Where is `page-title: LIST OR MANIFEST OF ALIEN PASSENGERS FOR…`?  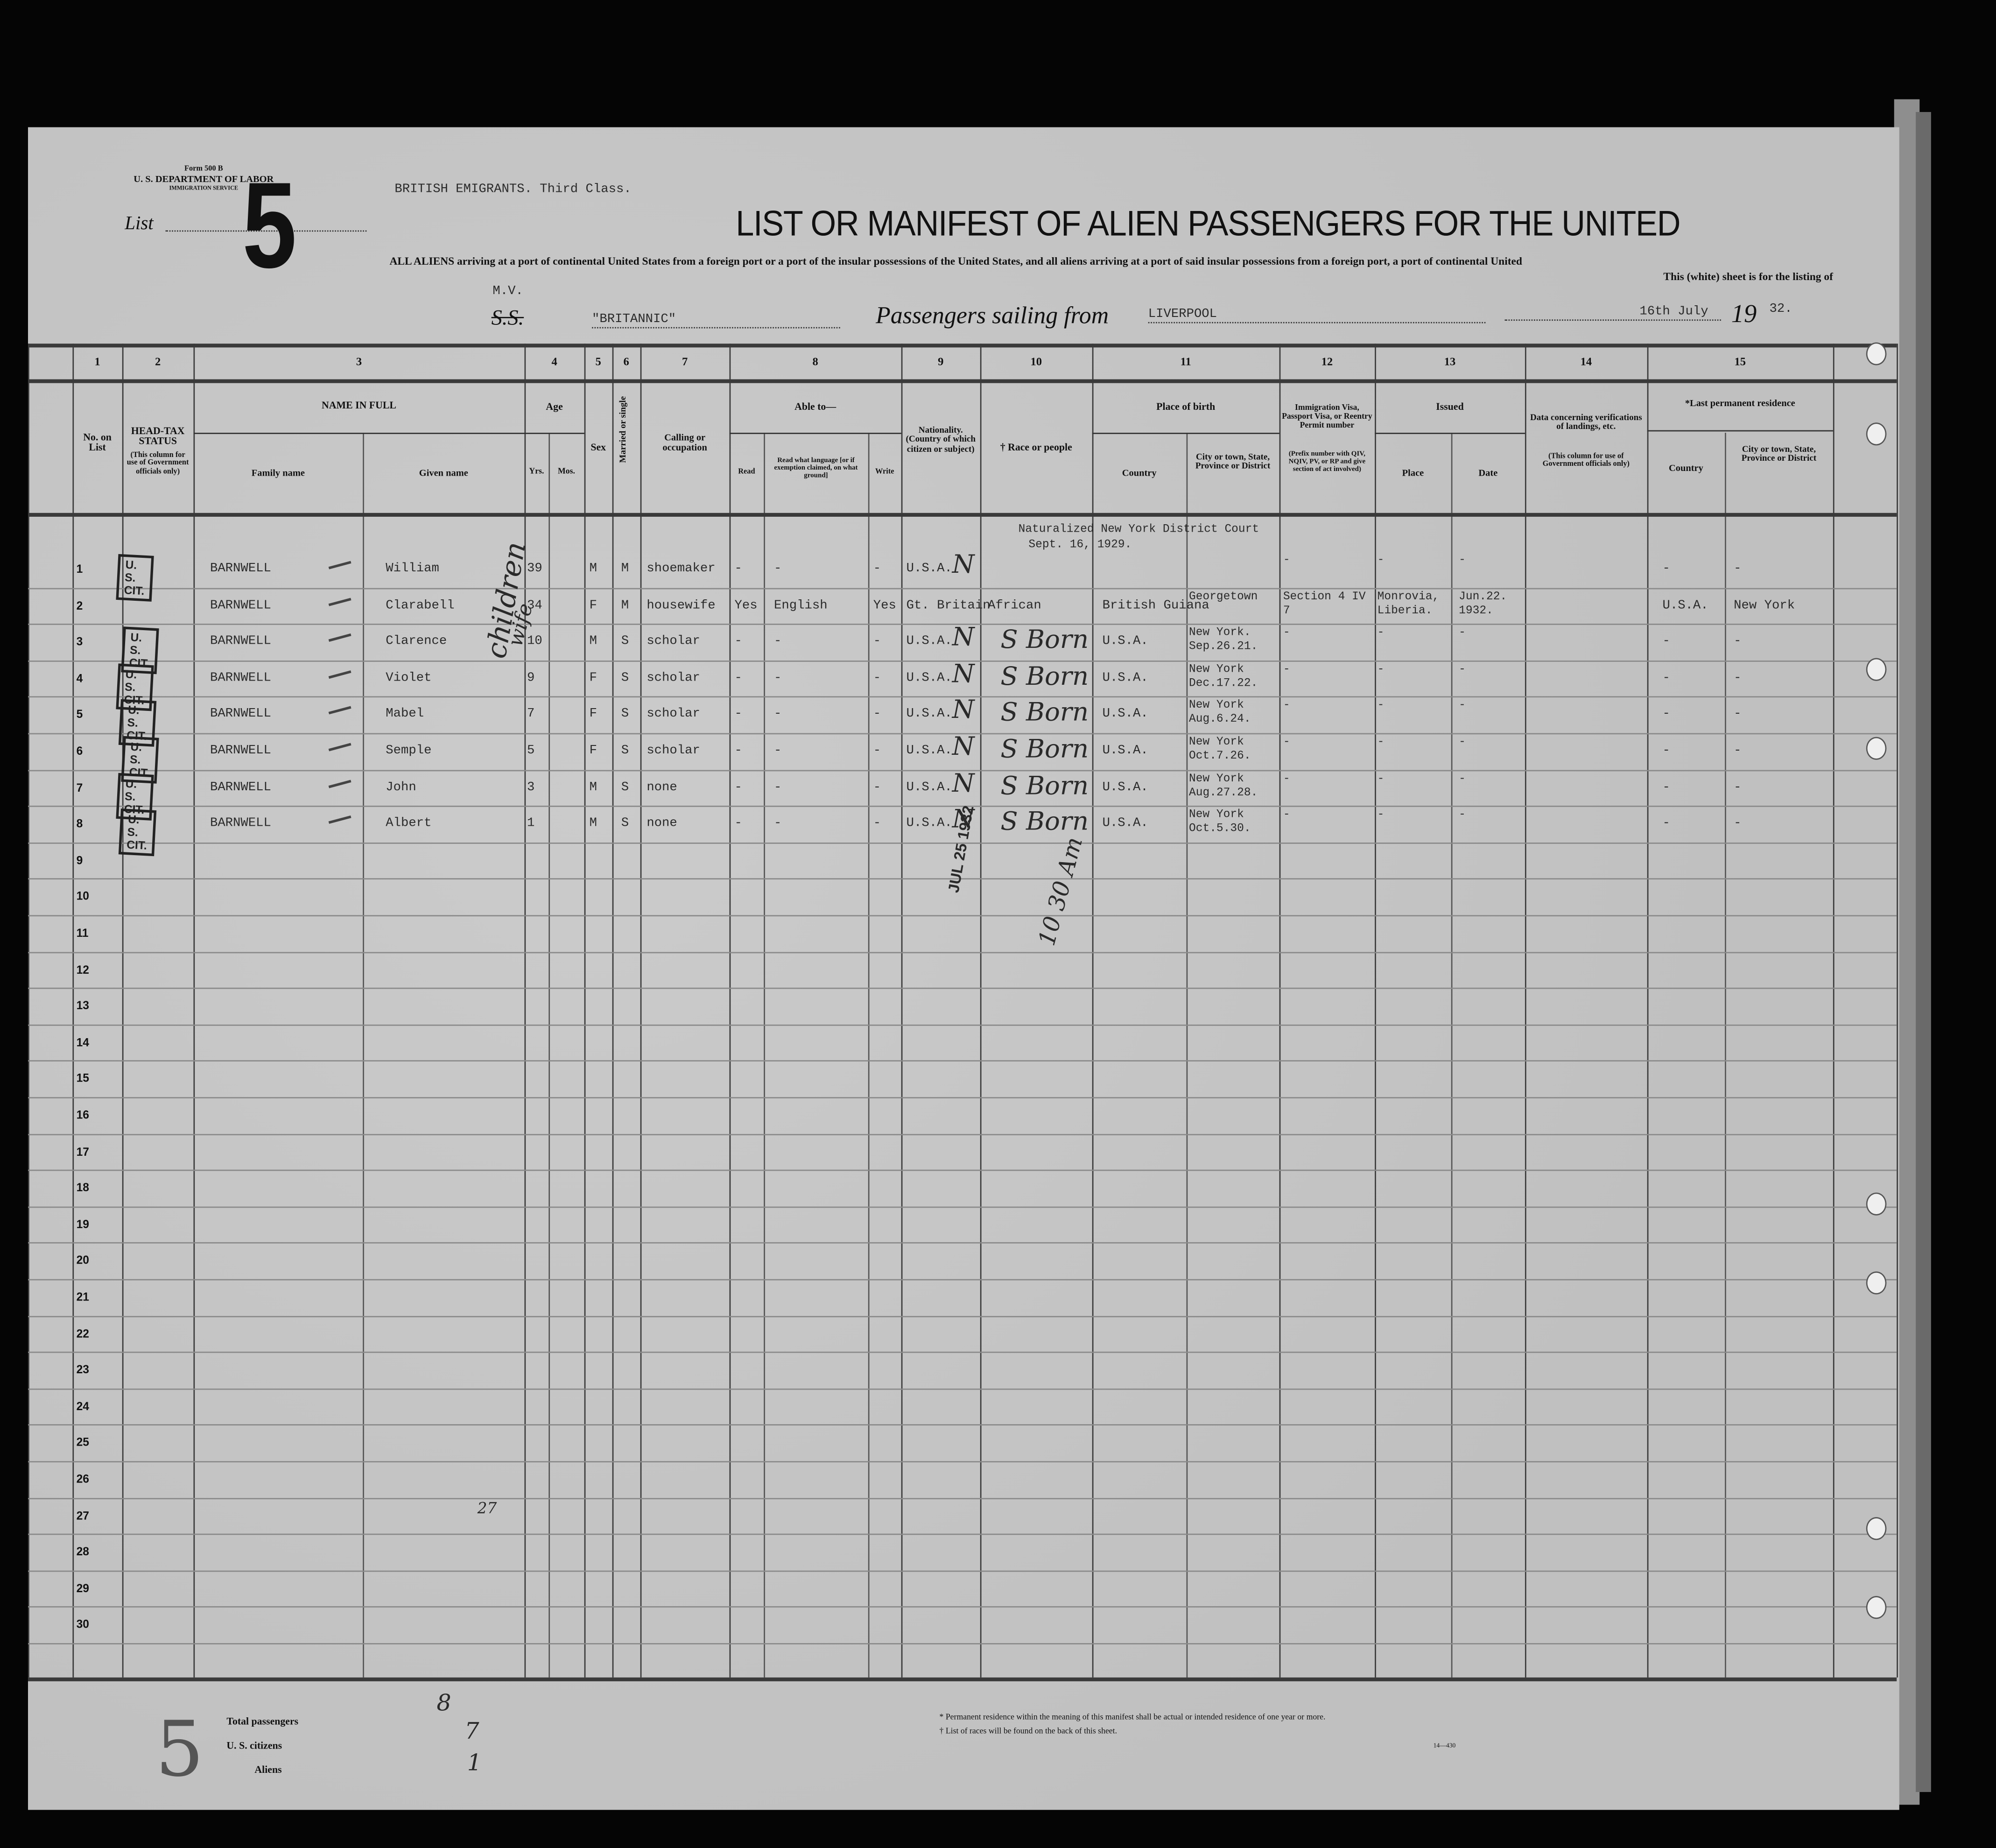 page-title: LIST OR MANIFEST OF ALIEN PASSENGERS FOR… is located at coordinates (1208, 223).